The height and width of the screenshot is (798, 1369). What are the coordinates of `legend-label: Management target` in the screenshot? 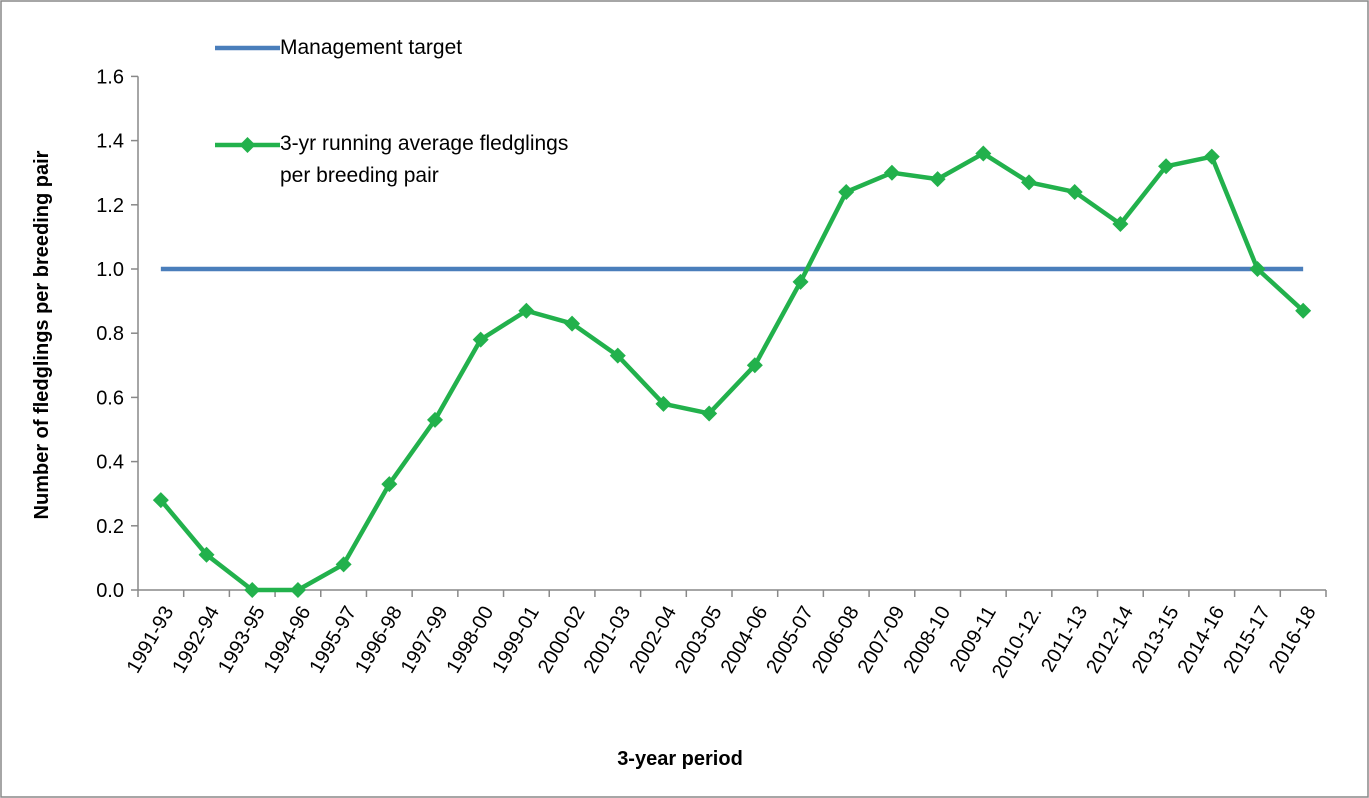 It's located at (371, 47).